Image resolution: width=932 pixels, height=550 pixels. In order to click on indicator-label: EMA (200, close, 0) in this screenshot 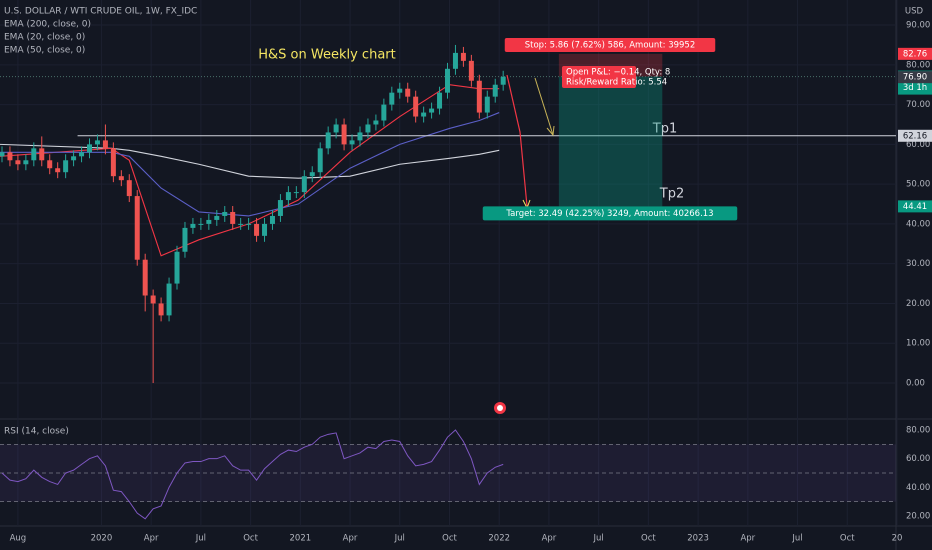, I will do `click(47, 25)`.